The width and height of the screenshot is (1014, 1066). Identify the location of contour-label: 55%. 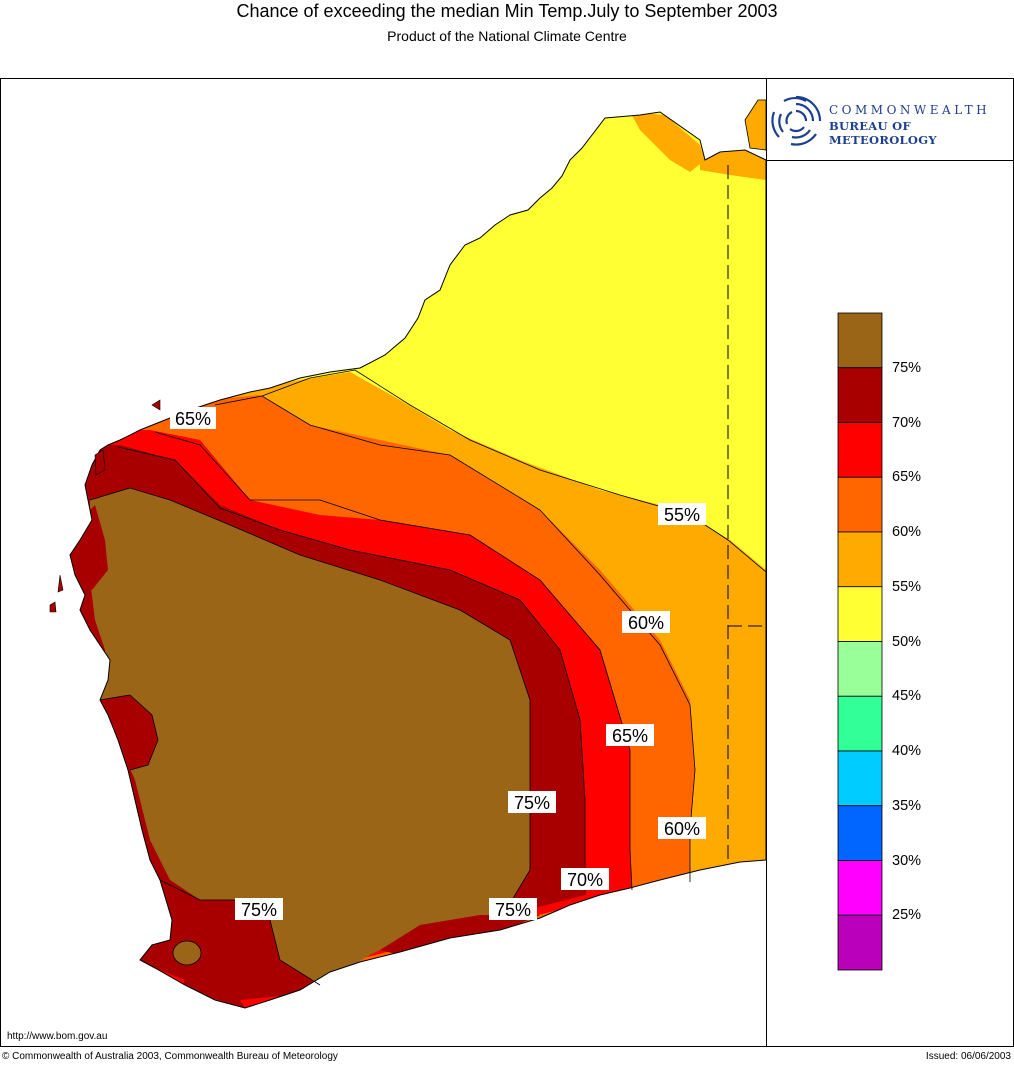
(682, 514).